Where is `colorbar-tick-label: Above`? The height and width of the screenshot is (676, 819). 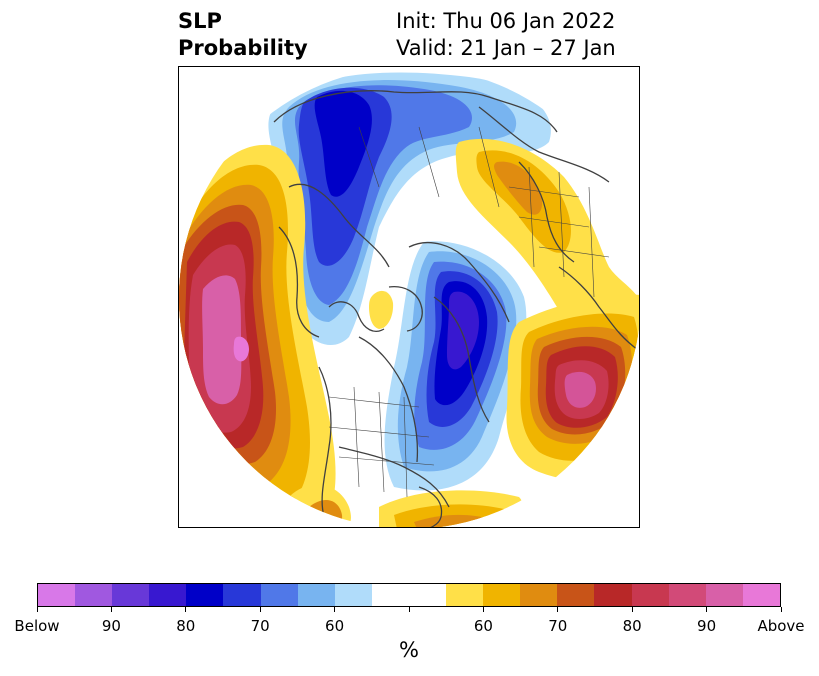
colorbar-tick-label: Above is located at coordinates (781, 626).